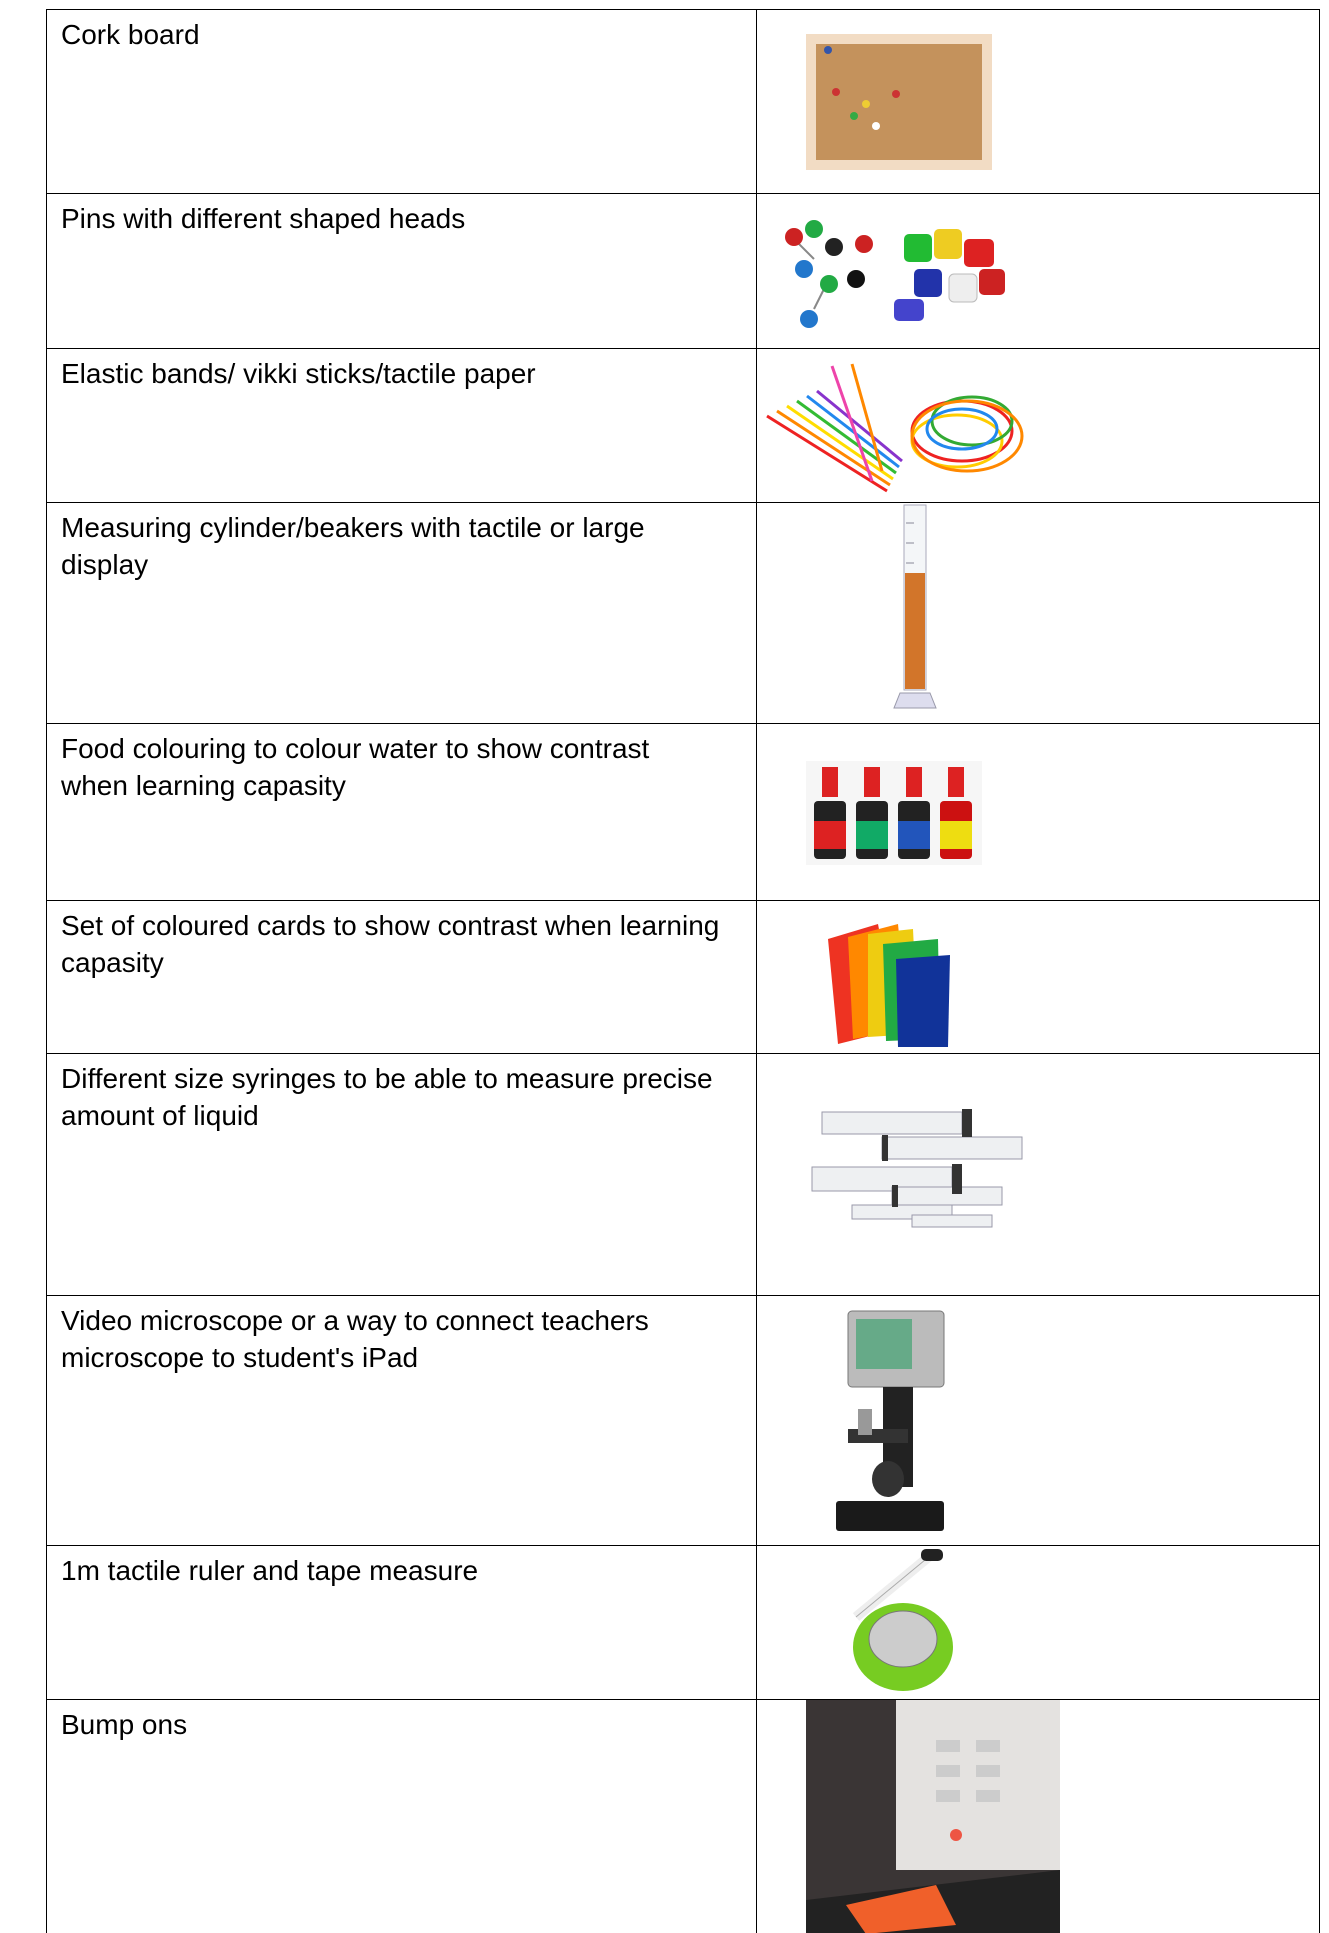  I want to click on table-row: Pins with different shaped heads, so click(683, 270).